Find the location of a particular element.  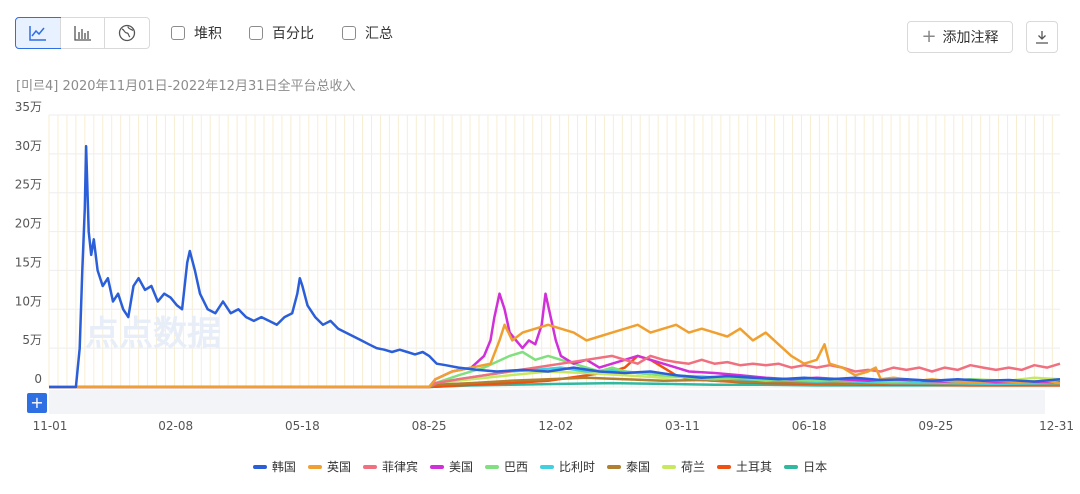

legend: 韩国 英国 菲律宾 美国 巴西 比利时 泰国 荷兰 土耳其 日本 is located at coordinates (540, 466).